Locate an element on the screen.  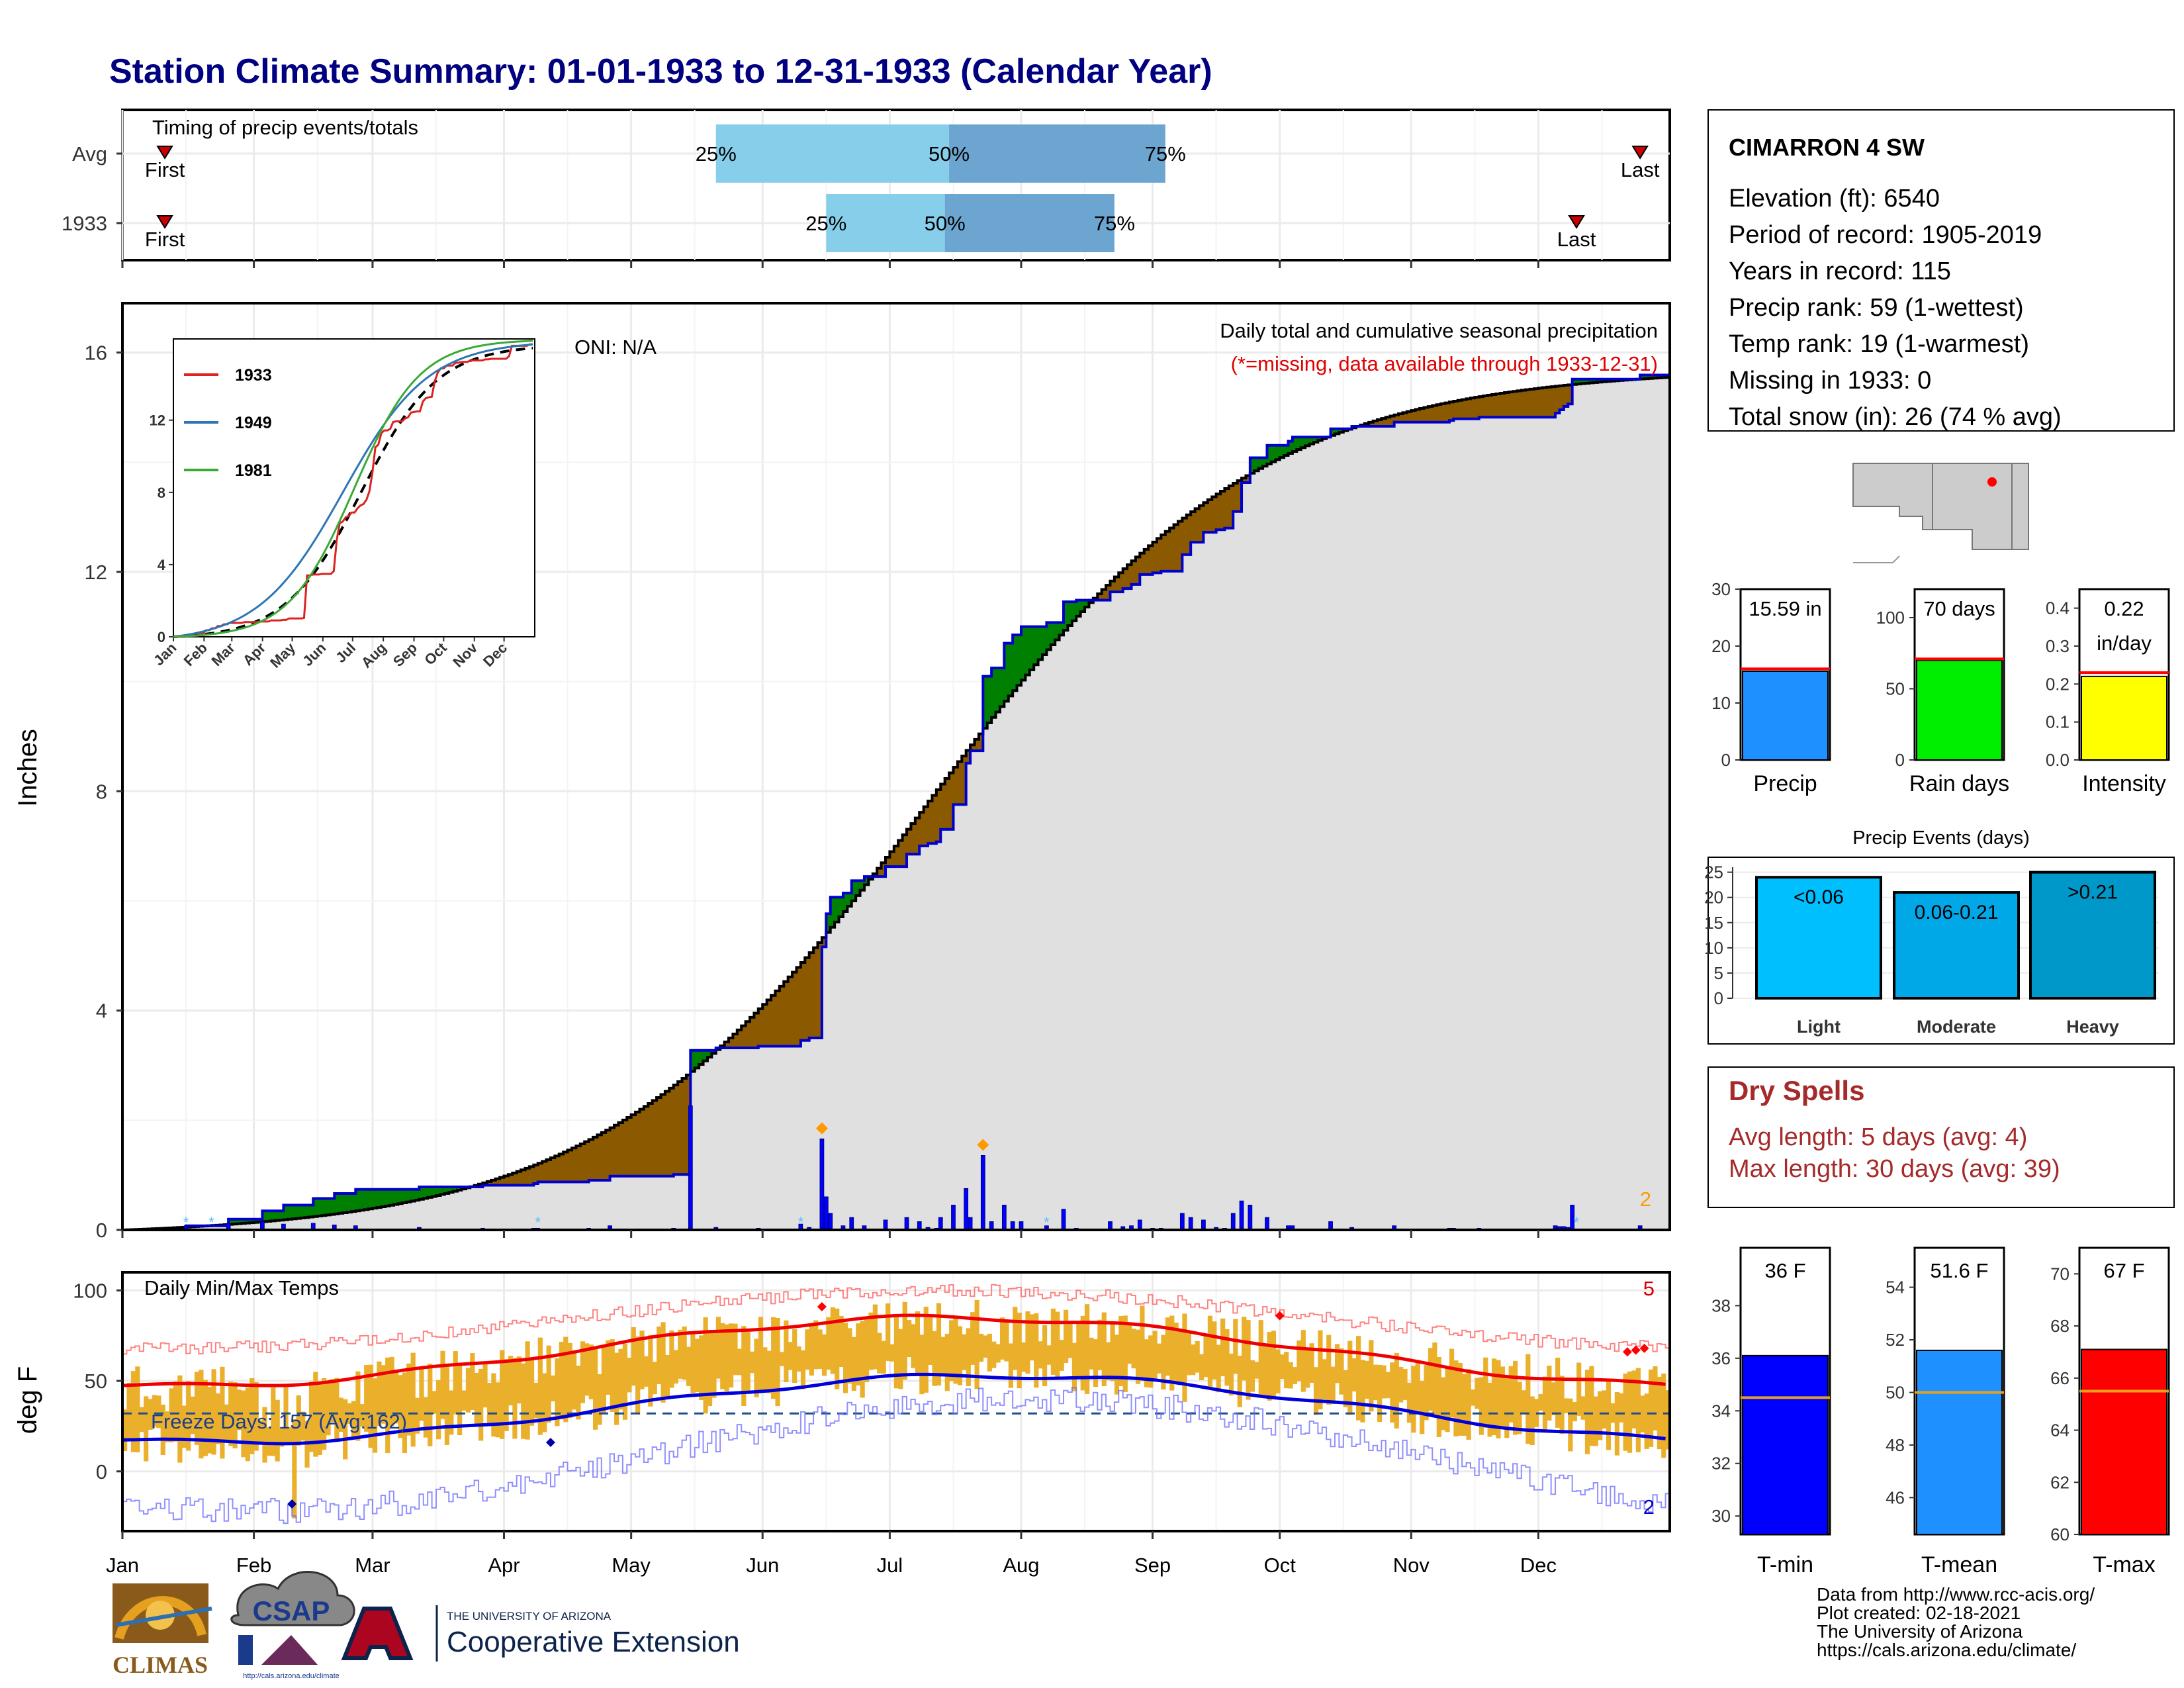
state-map is located at coordinates (1939, 512).